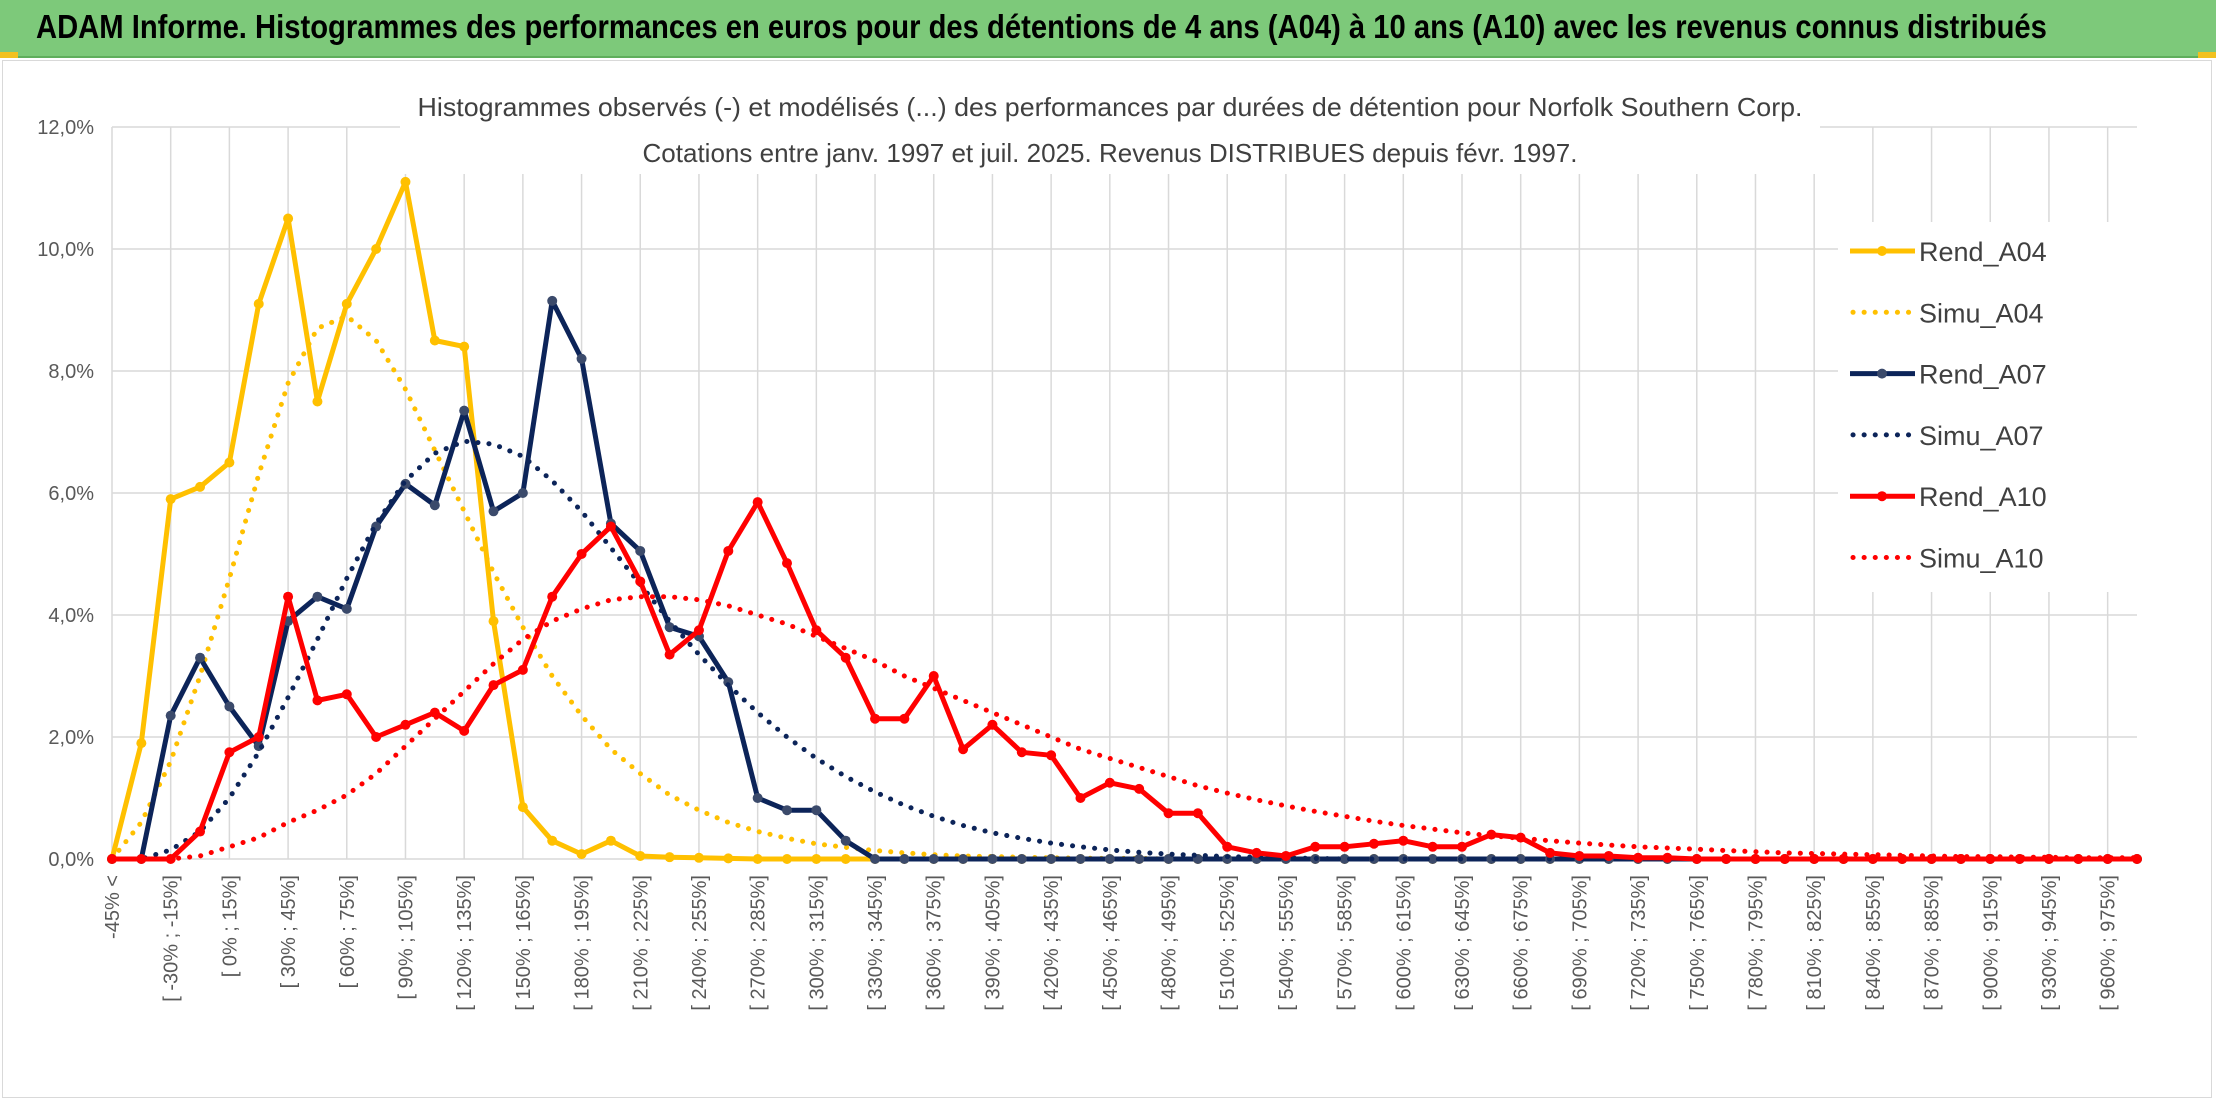 The height and width of the screenshot is (1102, 2216). What do you see at coordinates (1170, 943) in the screenshot?
I see `x-tick-label: [ 480% ; 495%]` at bounding box center [1170, 943].